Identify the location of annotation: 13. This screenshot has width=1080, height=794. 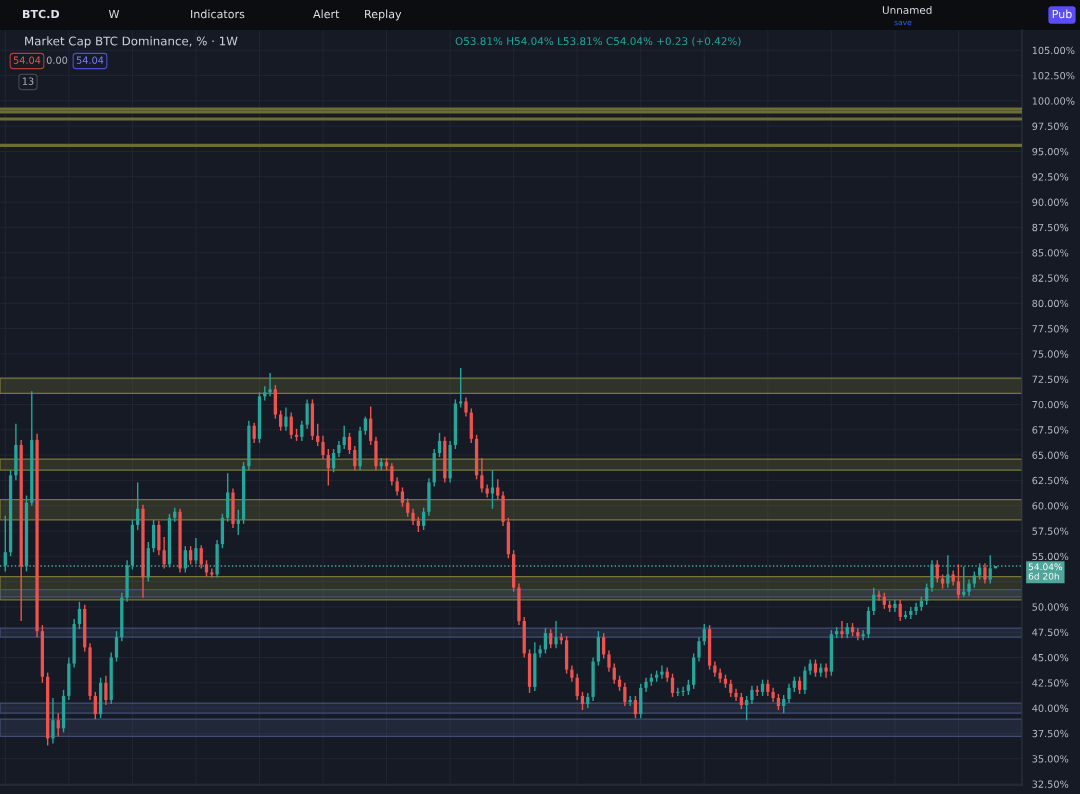
(28, 81).